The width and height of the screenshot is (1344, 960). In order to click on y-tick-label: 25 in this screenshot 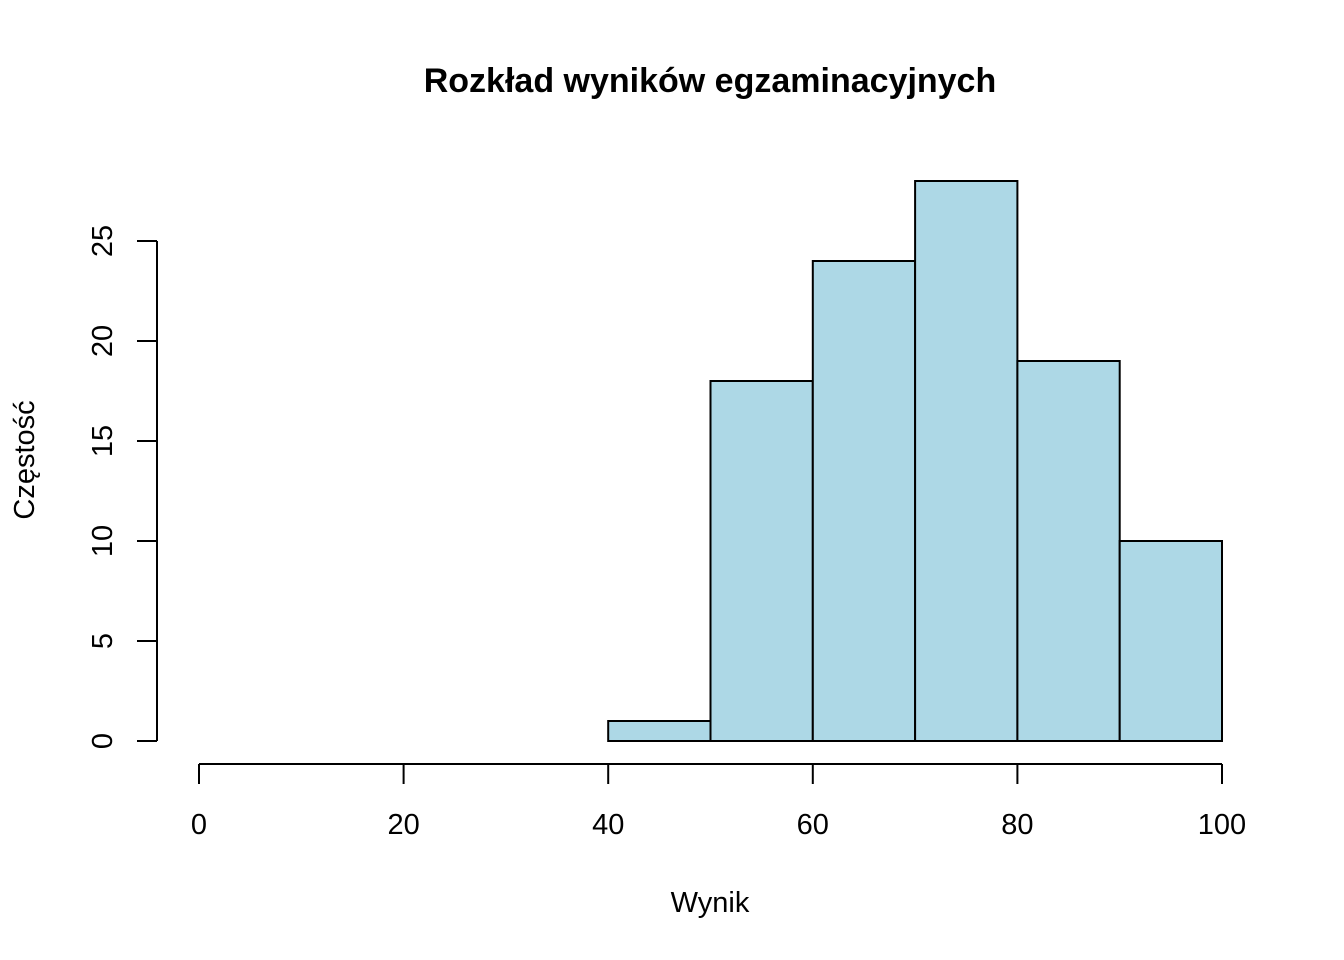, I will do `click(103, 241)`.